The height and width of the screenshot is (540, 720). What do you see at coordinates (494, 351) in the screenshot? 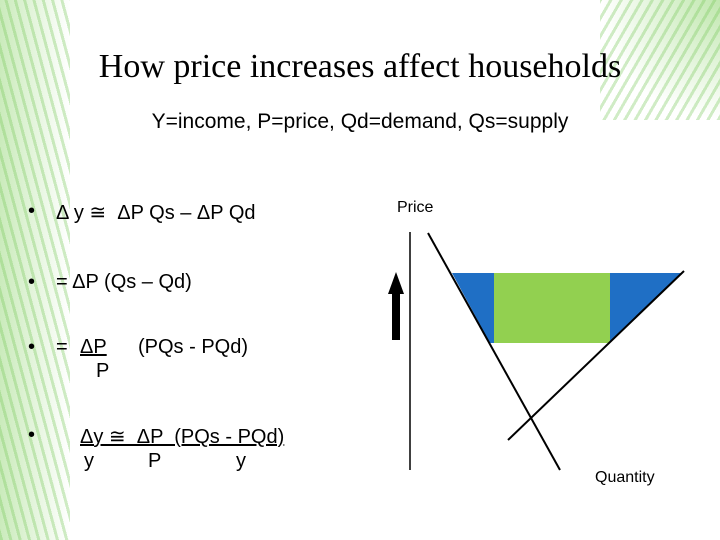
I see `demand-line` at bounding box center [494, 351].